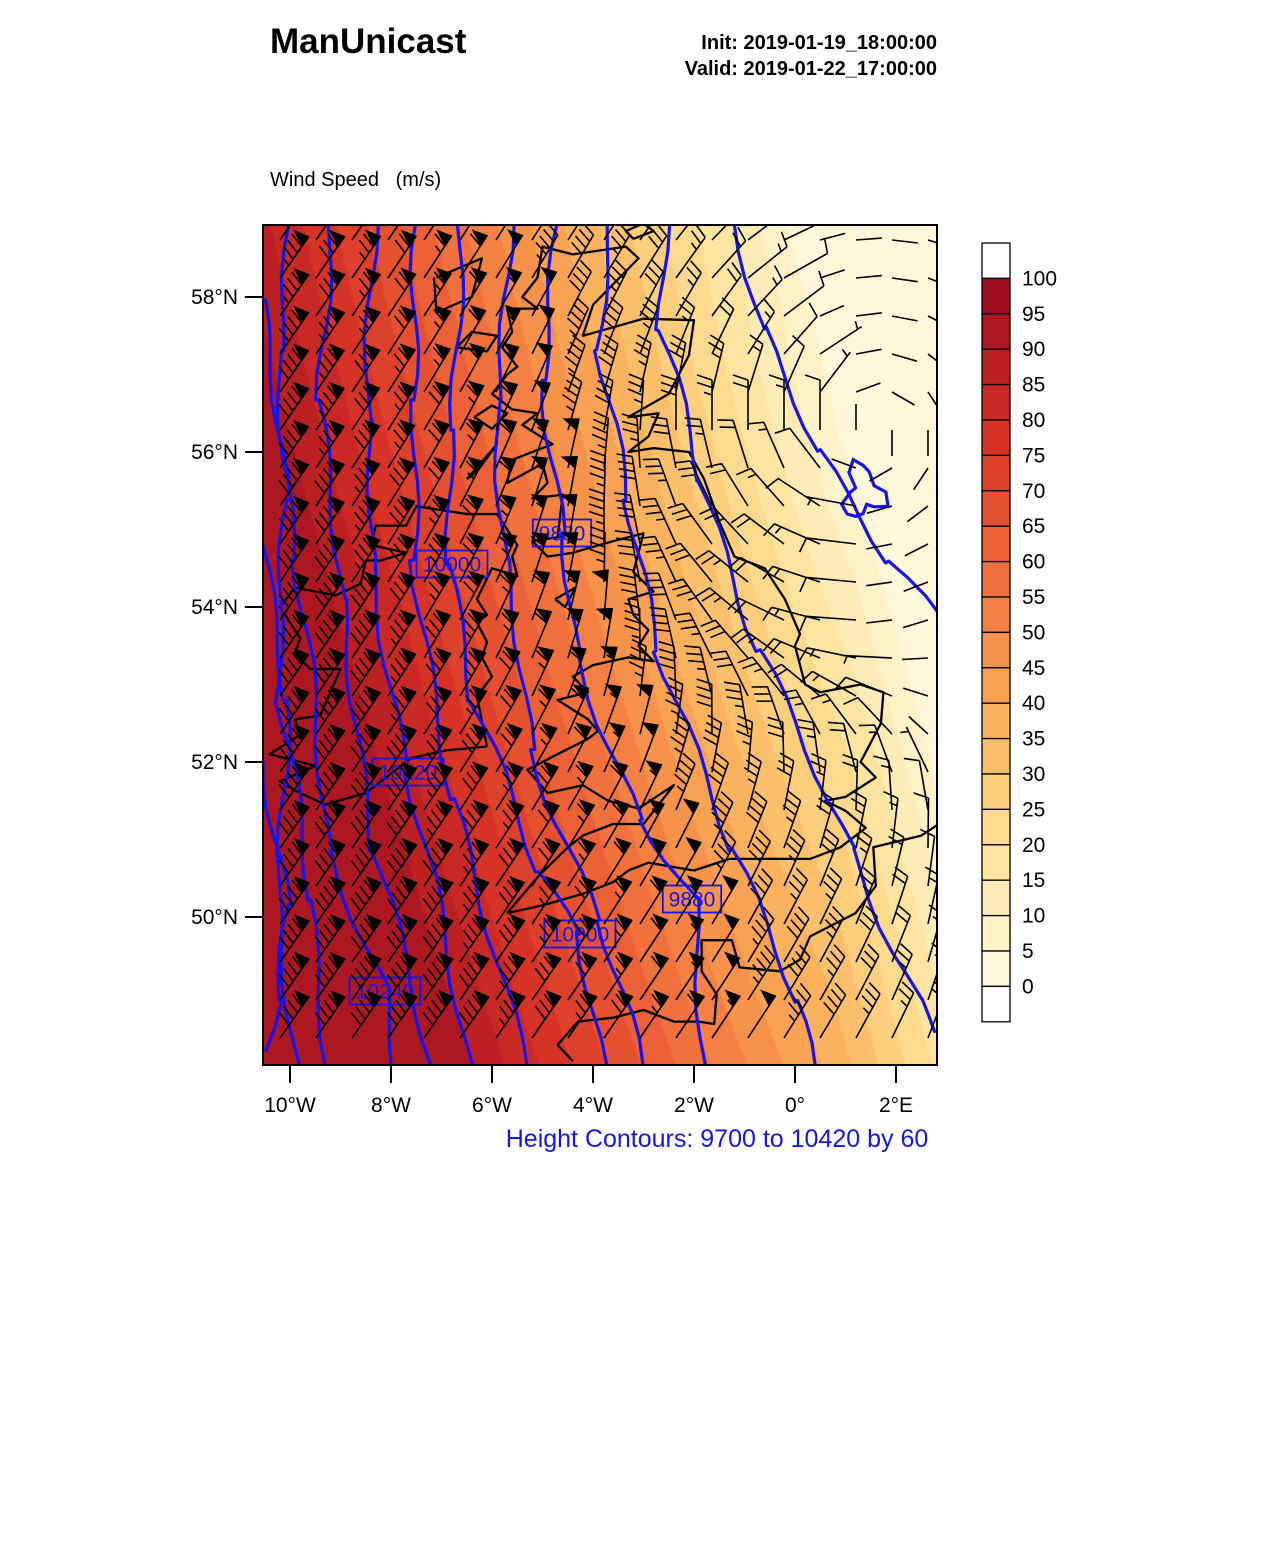 This screenshot has height=1562, width=1275. I want to click on colorbar-label: 25, so click(1033, 809).